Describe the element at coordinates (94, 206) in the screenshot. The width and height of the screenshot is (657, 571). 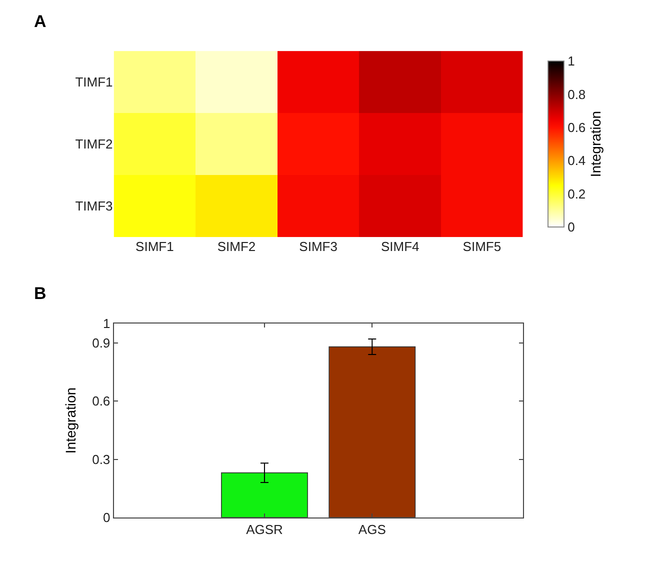
I see `y-tick-label: TIMF3` at that location.